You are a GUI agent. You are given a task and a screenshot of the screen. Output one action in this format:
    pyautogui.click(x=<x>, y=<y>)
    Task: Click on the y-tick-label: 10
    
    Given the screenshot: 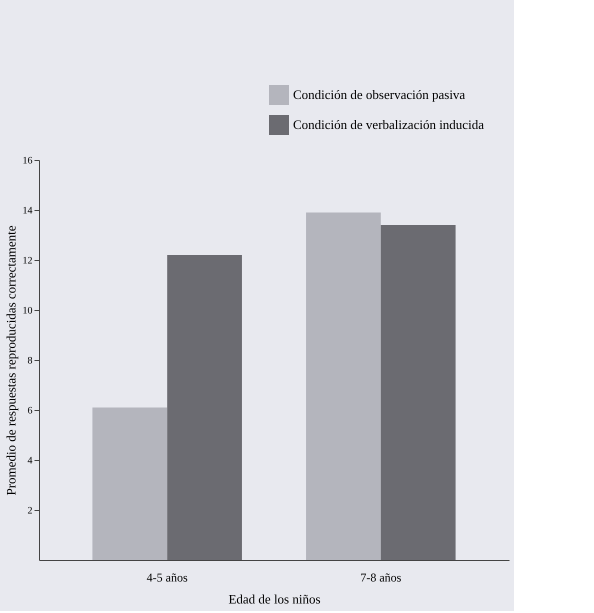 What is the action you would take?
    pyautogui.click(x=27, y=311)
    